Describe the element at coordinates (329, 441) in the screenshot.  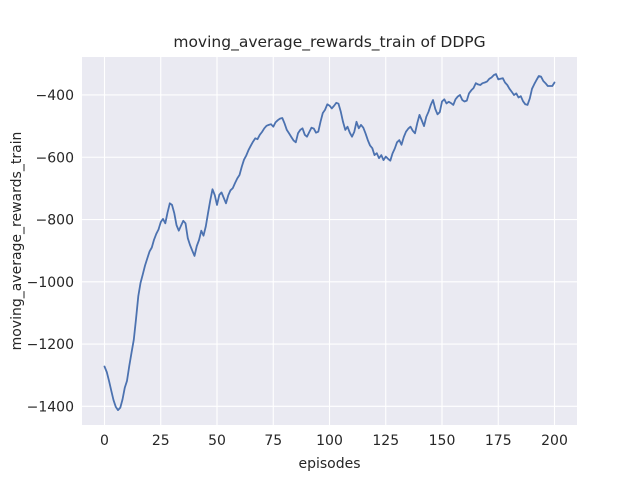
I see `x-tick-label: 100` at that location.